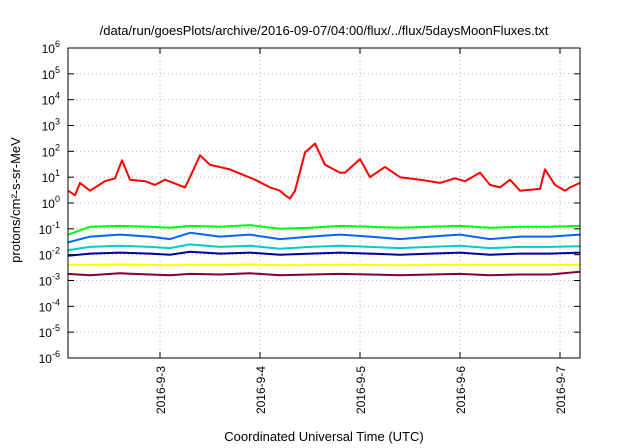 The image size is (640, 448). I want to click on x-tick-label: 2016-9-3, so click(161, 390).